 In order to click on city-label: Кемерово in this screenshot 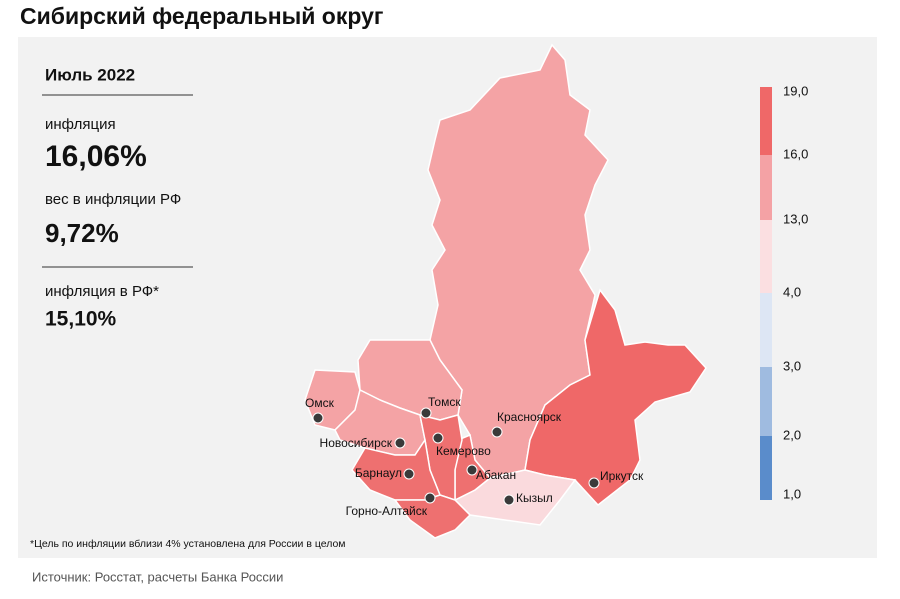, I will do `click(463, 451)`.